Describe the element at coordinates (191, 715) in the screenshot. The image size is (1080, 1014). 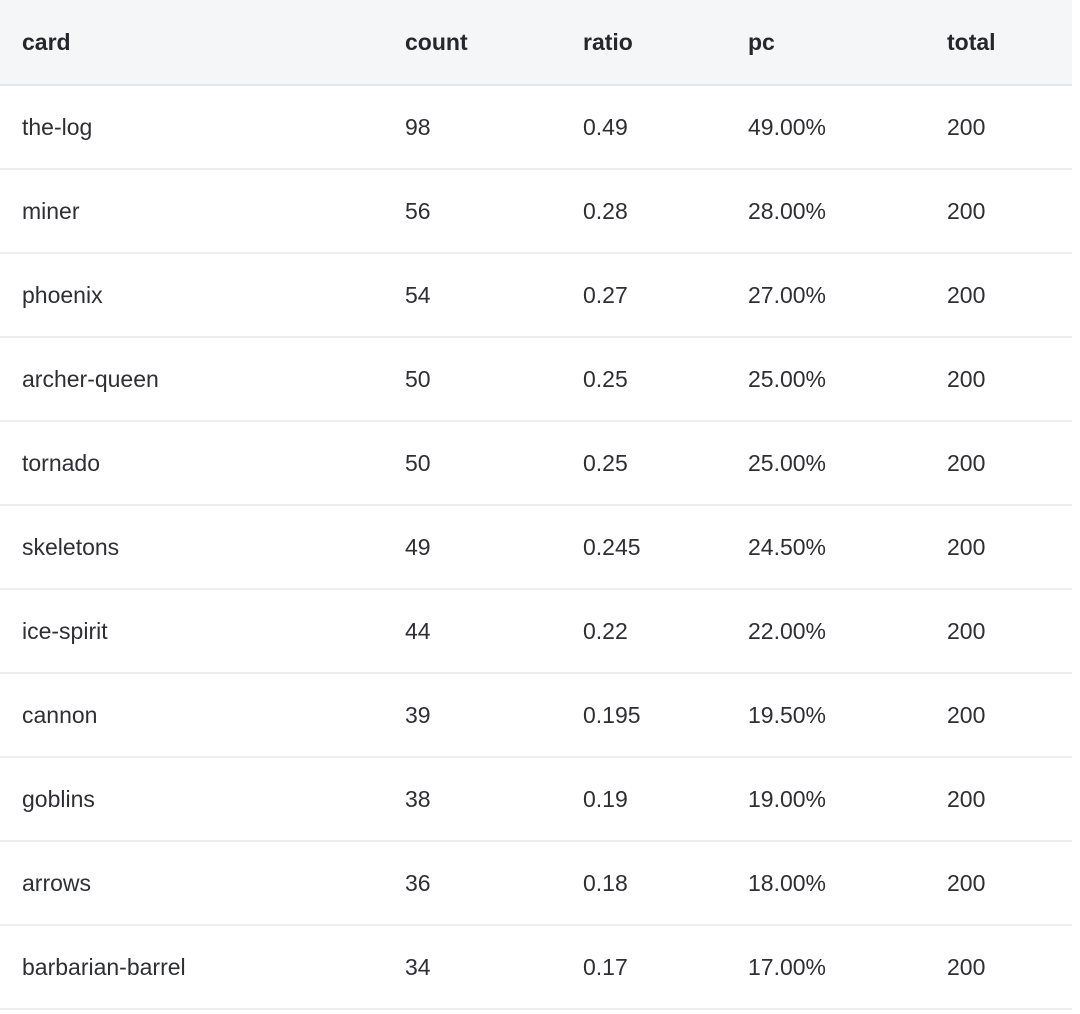
I see `cell-card: cannon` at that location.